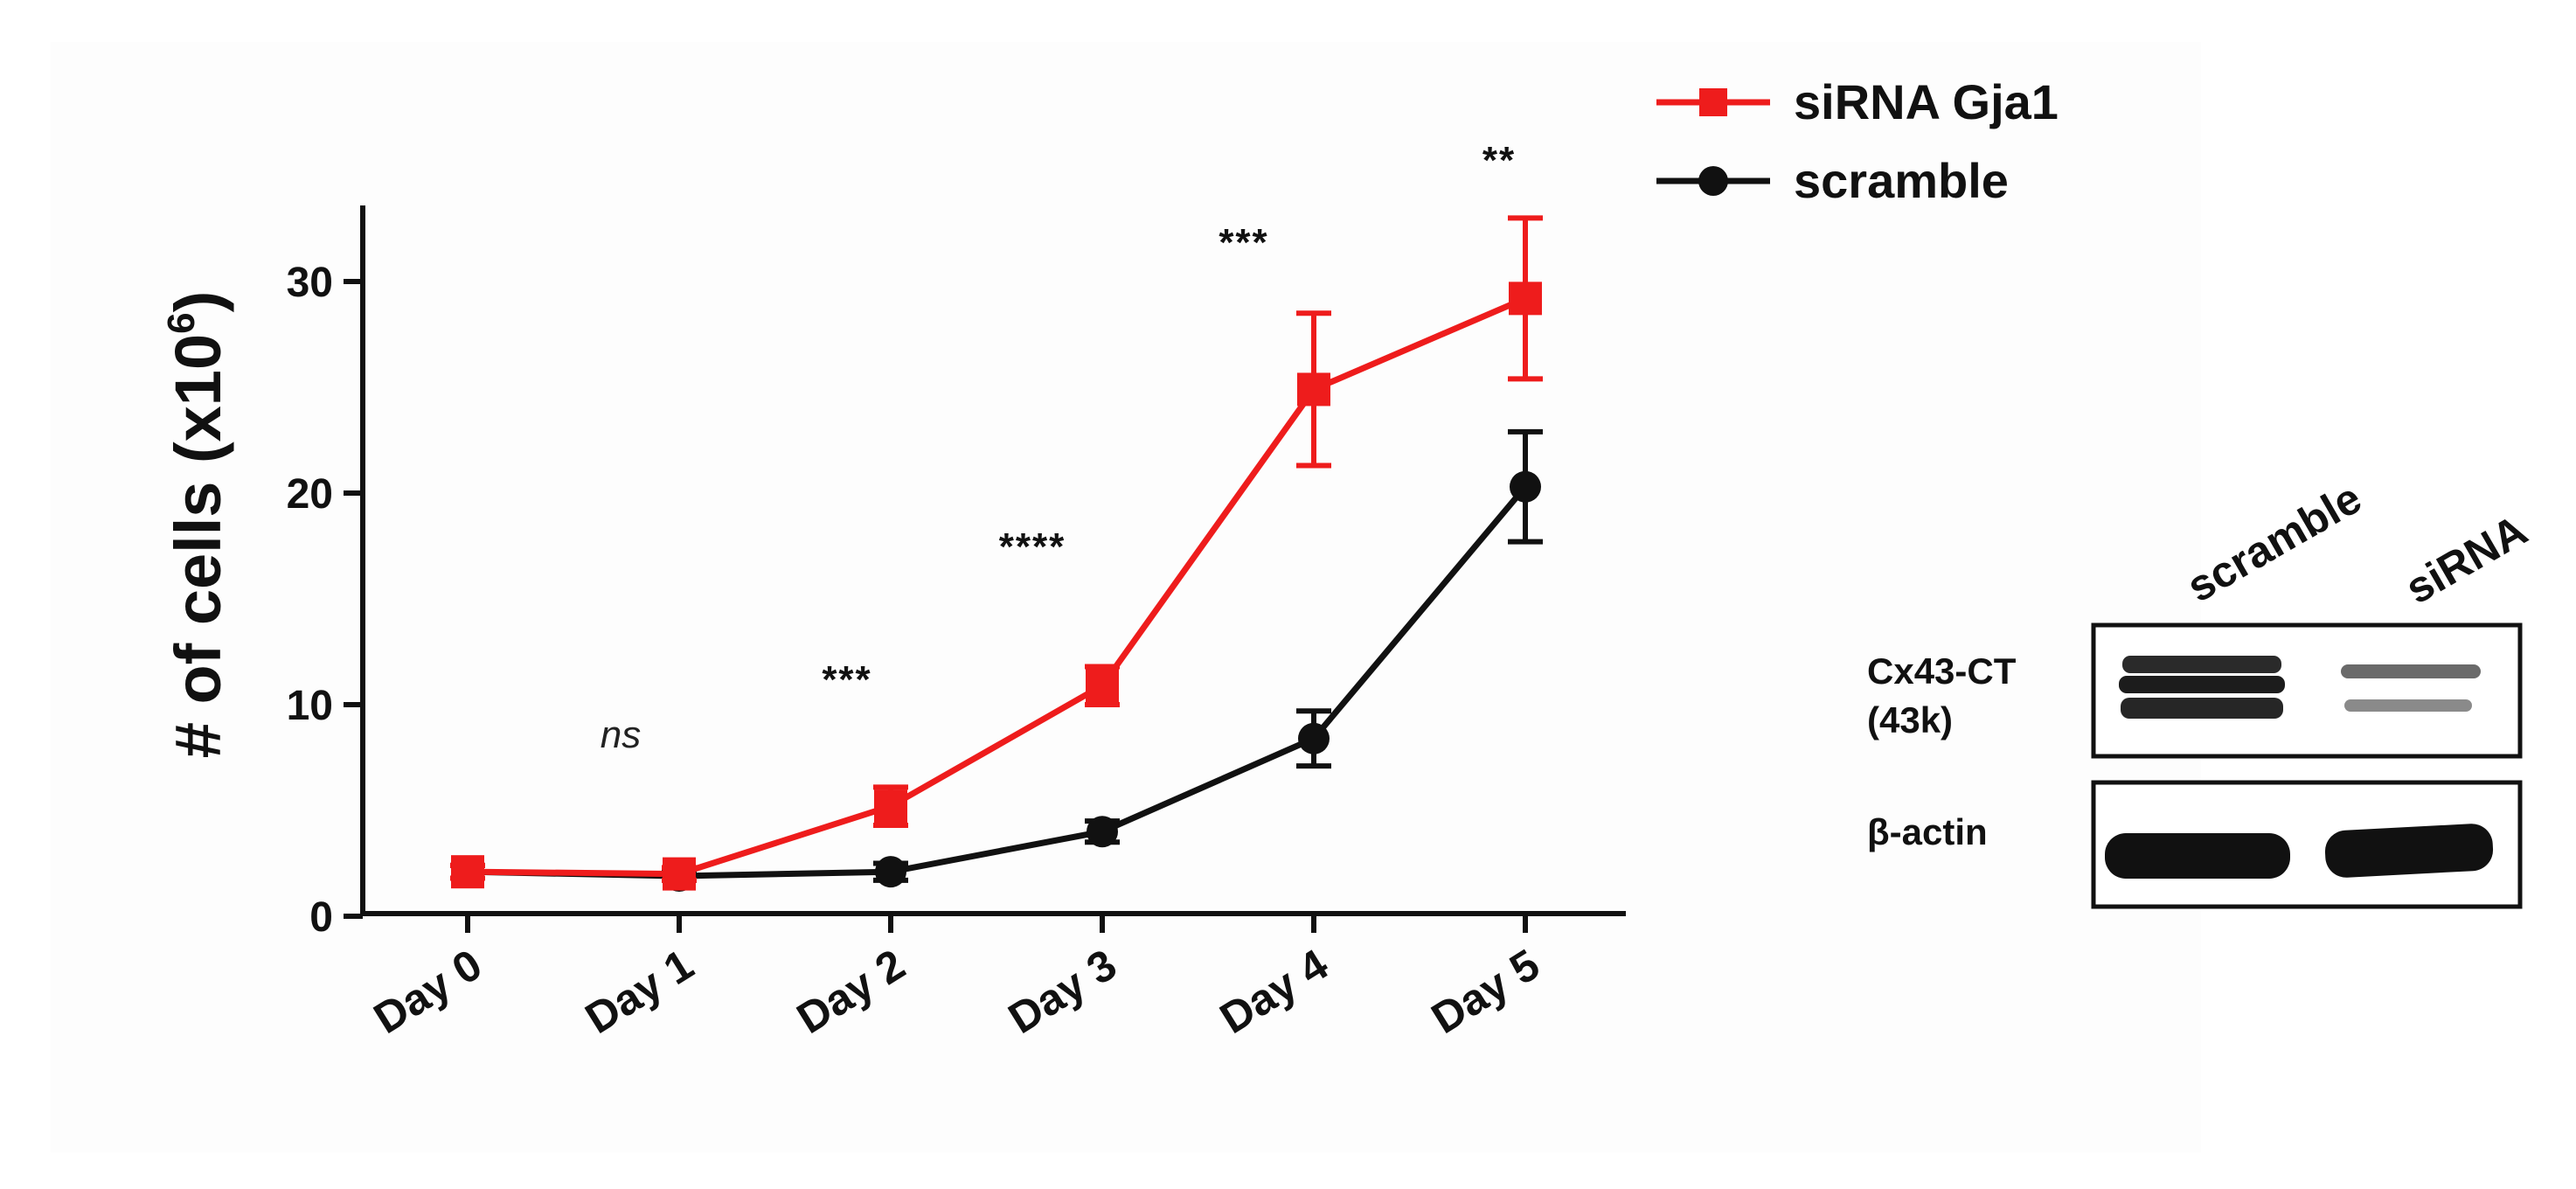  What do you see at coordinates (2411, 671) in the screenshot?
I see `band-cx43-sirna-top` at bounding box center [2411, 671].